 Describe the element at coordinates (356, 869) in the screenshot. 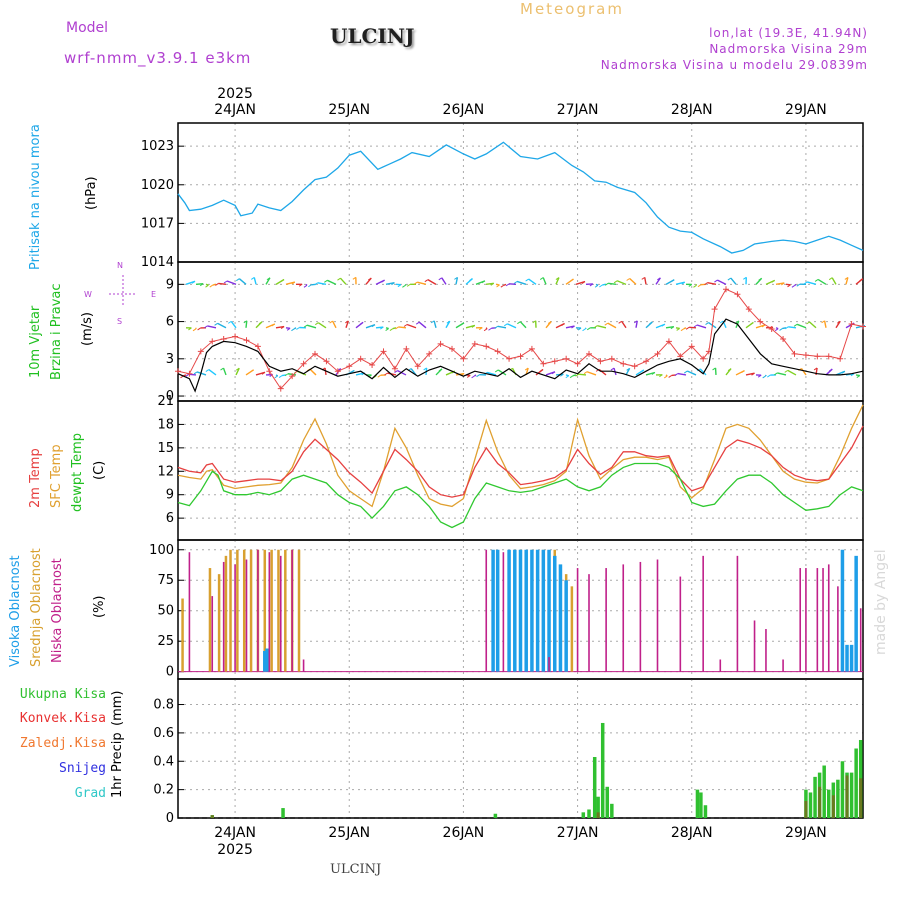

I see `footer-station: ULCINJ` at that location.